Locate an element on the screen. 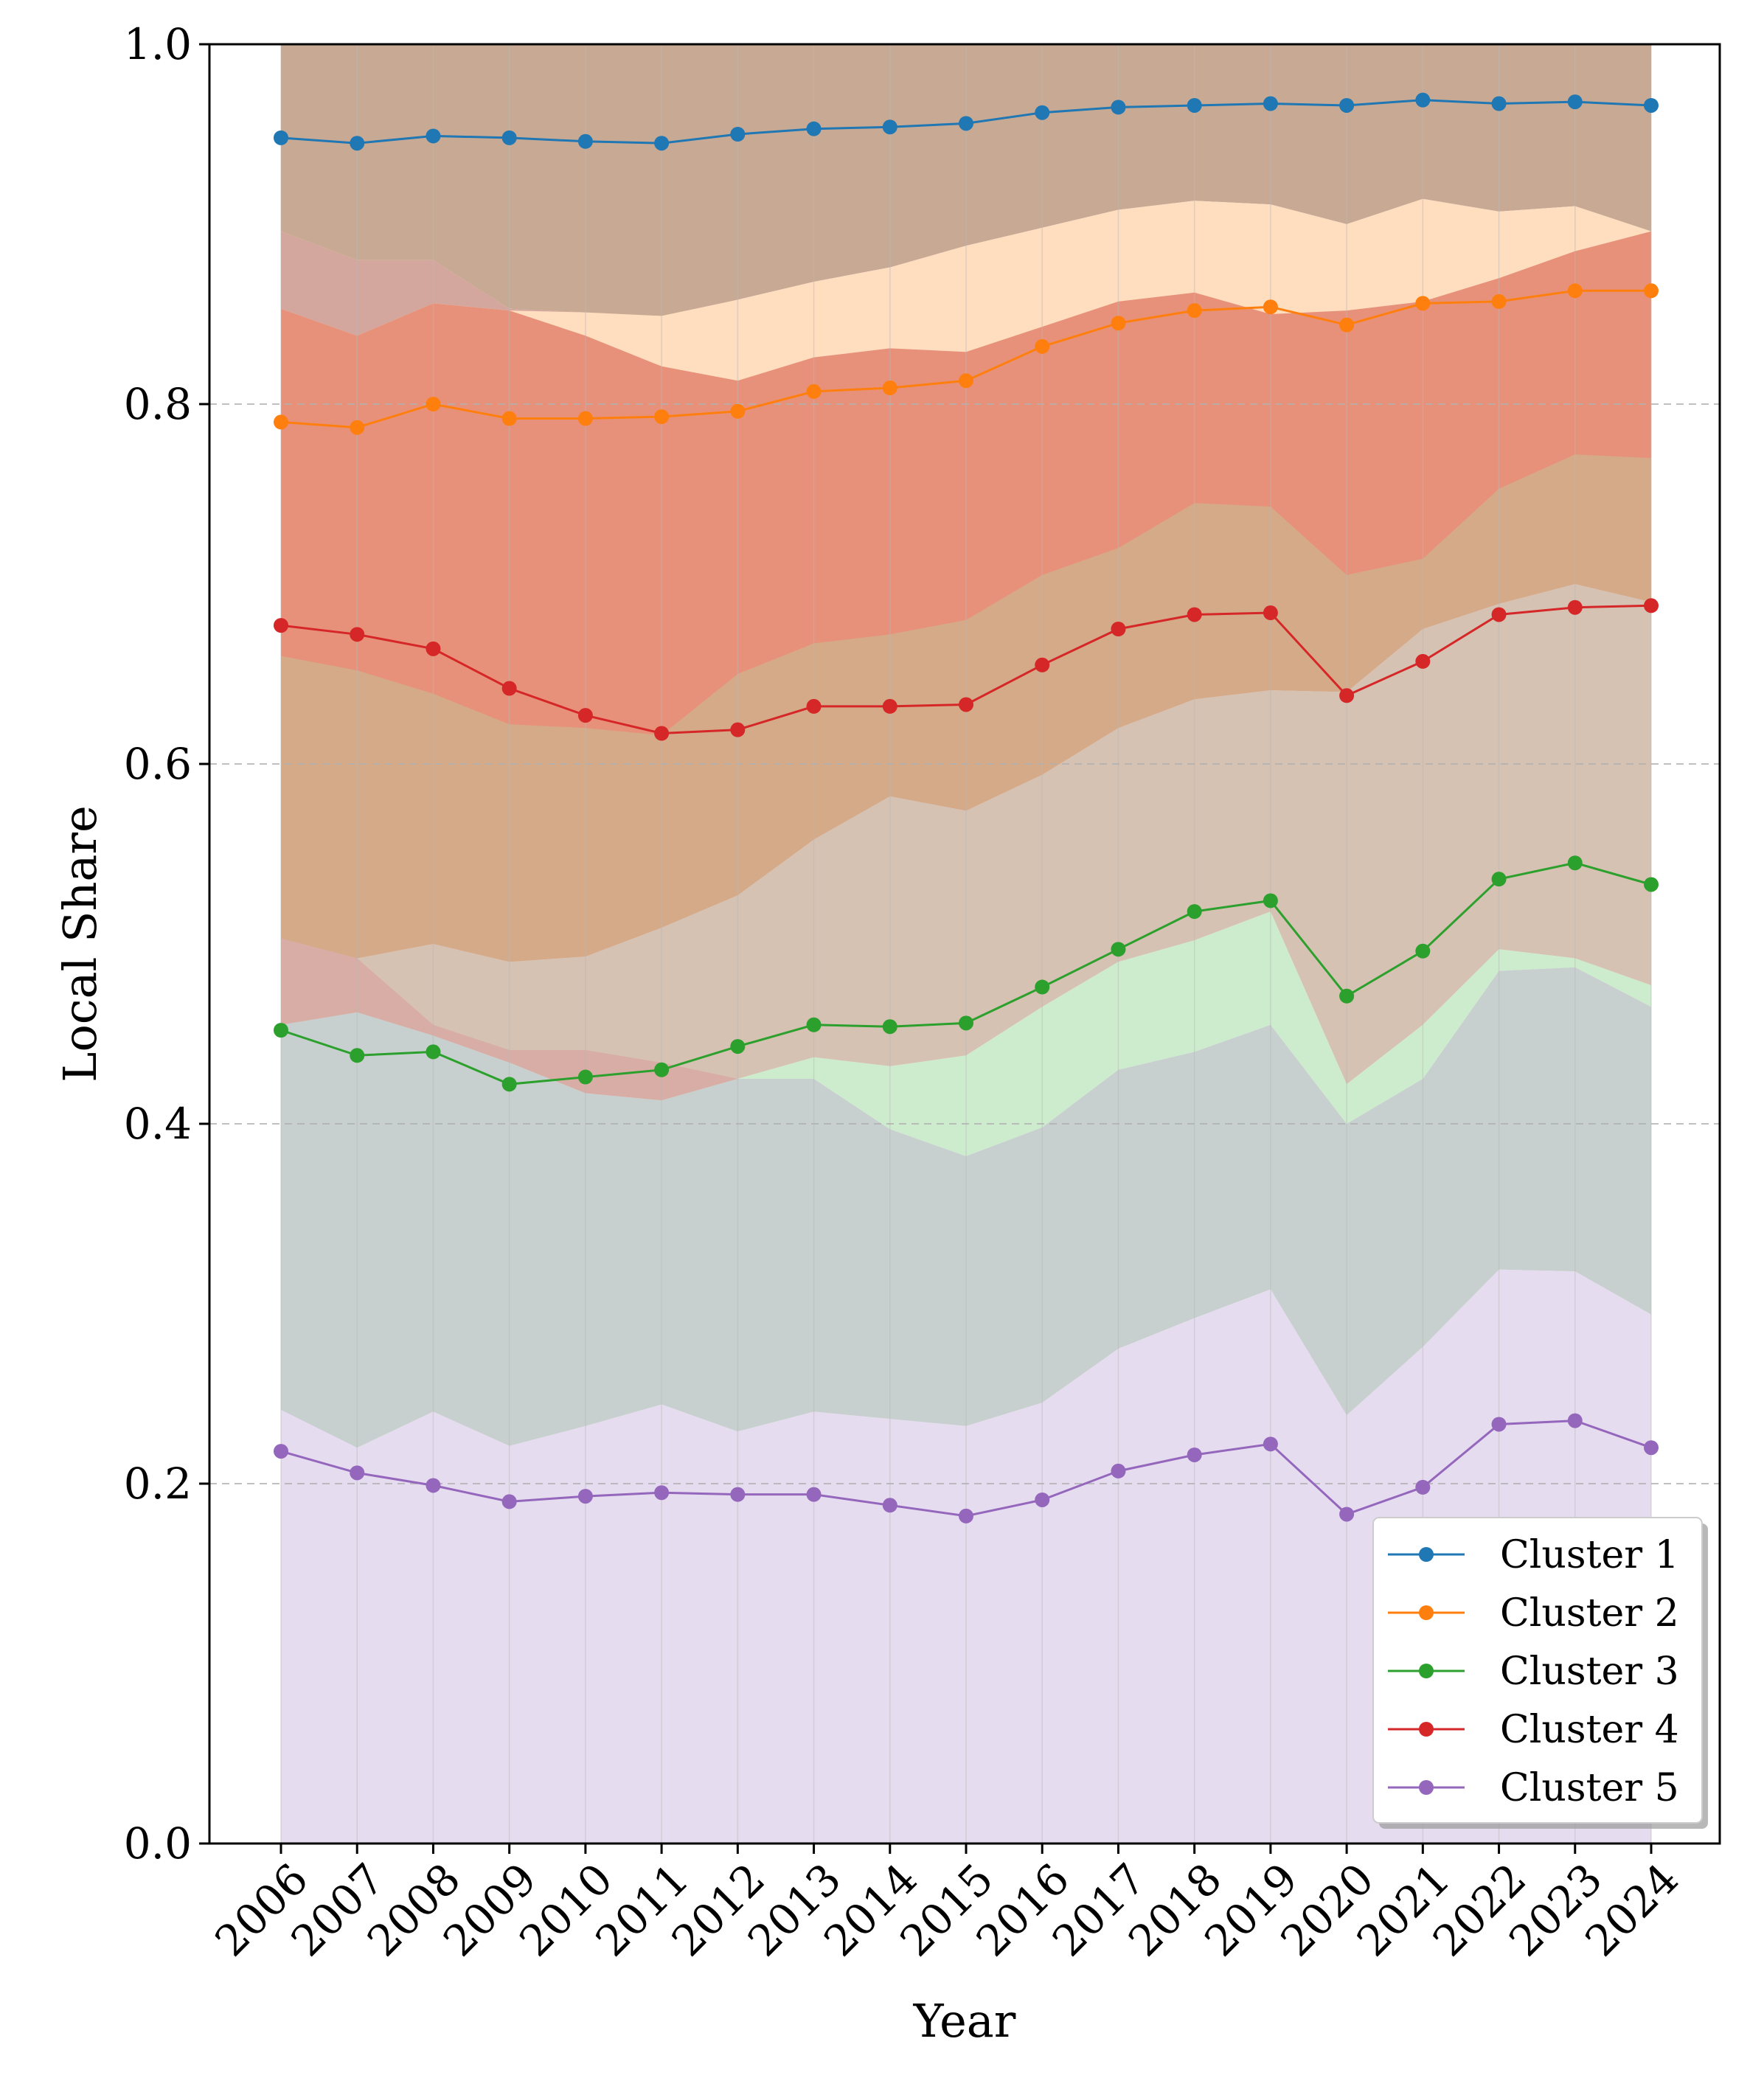 The width and height of the screenshot is (1764, 2078). legend-label: Cluster 4 is located at coordinates (1590, 1730).